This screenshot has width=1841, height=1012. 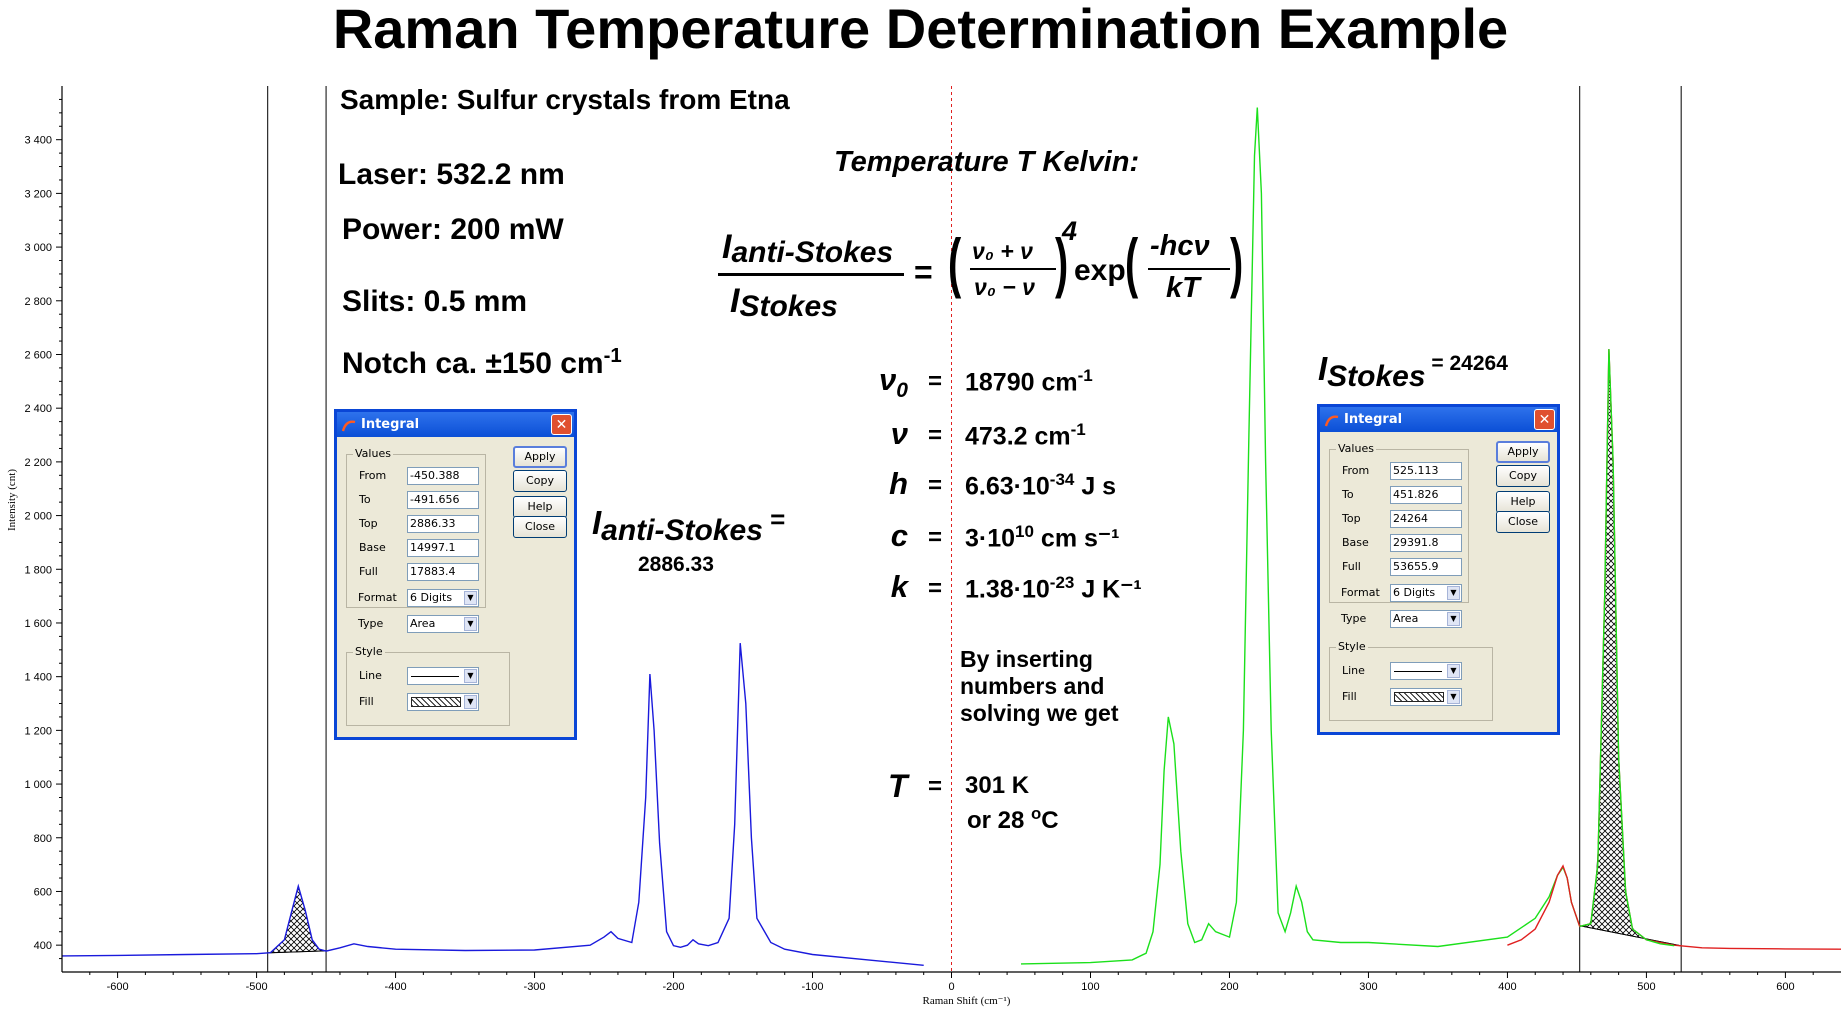 What do you see at coordinates (788, 306) in the screenshot?
I see `formula-stokes-sub: Stokes` at bounding box center [788, 306].